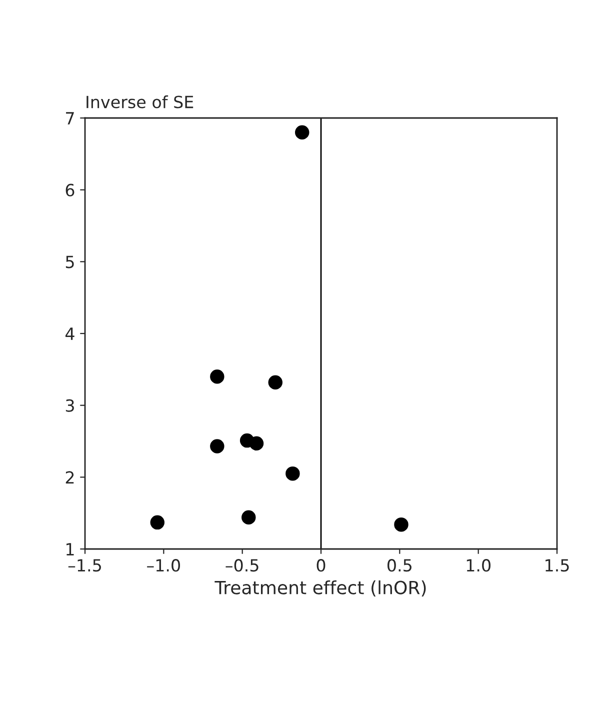 This screenshot has height=717, width=599. Describe the element at coordinates (140, 101) in the screenshot. I see `y-axis-title: Inverse of SE` at that location.